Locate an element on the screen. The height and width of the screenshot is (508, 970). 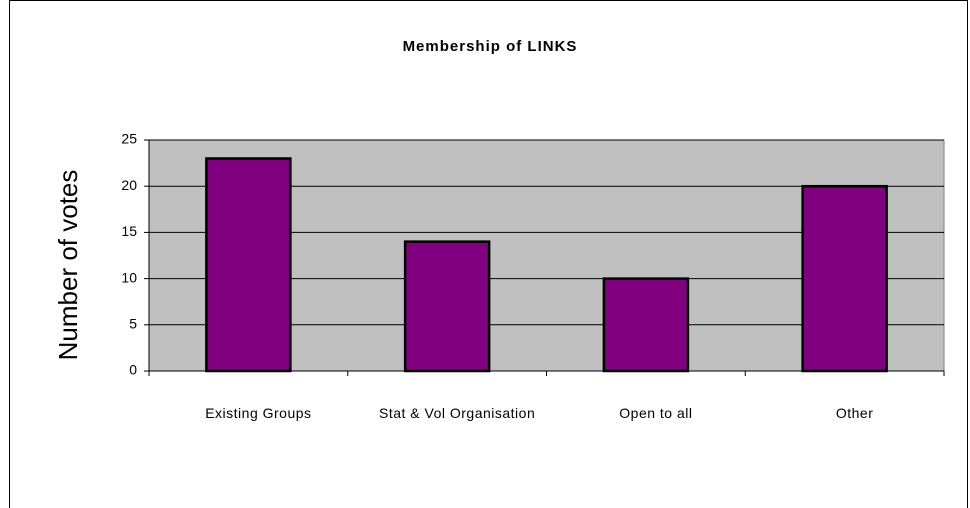
x-tick-label: Stat & Vol Organisation is located at coordinates (457, 413).